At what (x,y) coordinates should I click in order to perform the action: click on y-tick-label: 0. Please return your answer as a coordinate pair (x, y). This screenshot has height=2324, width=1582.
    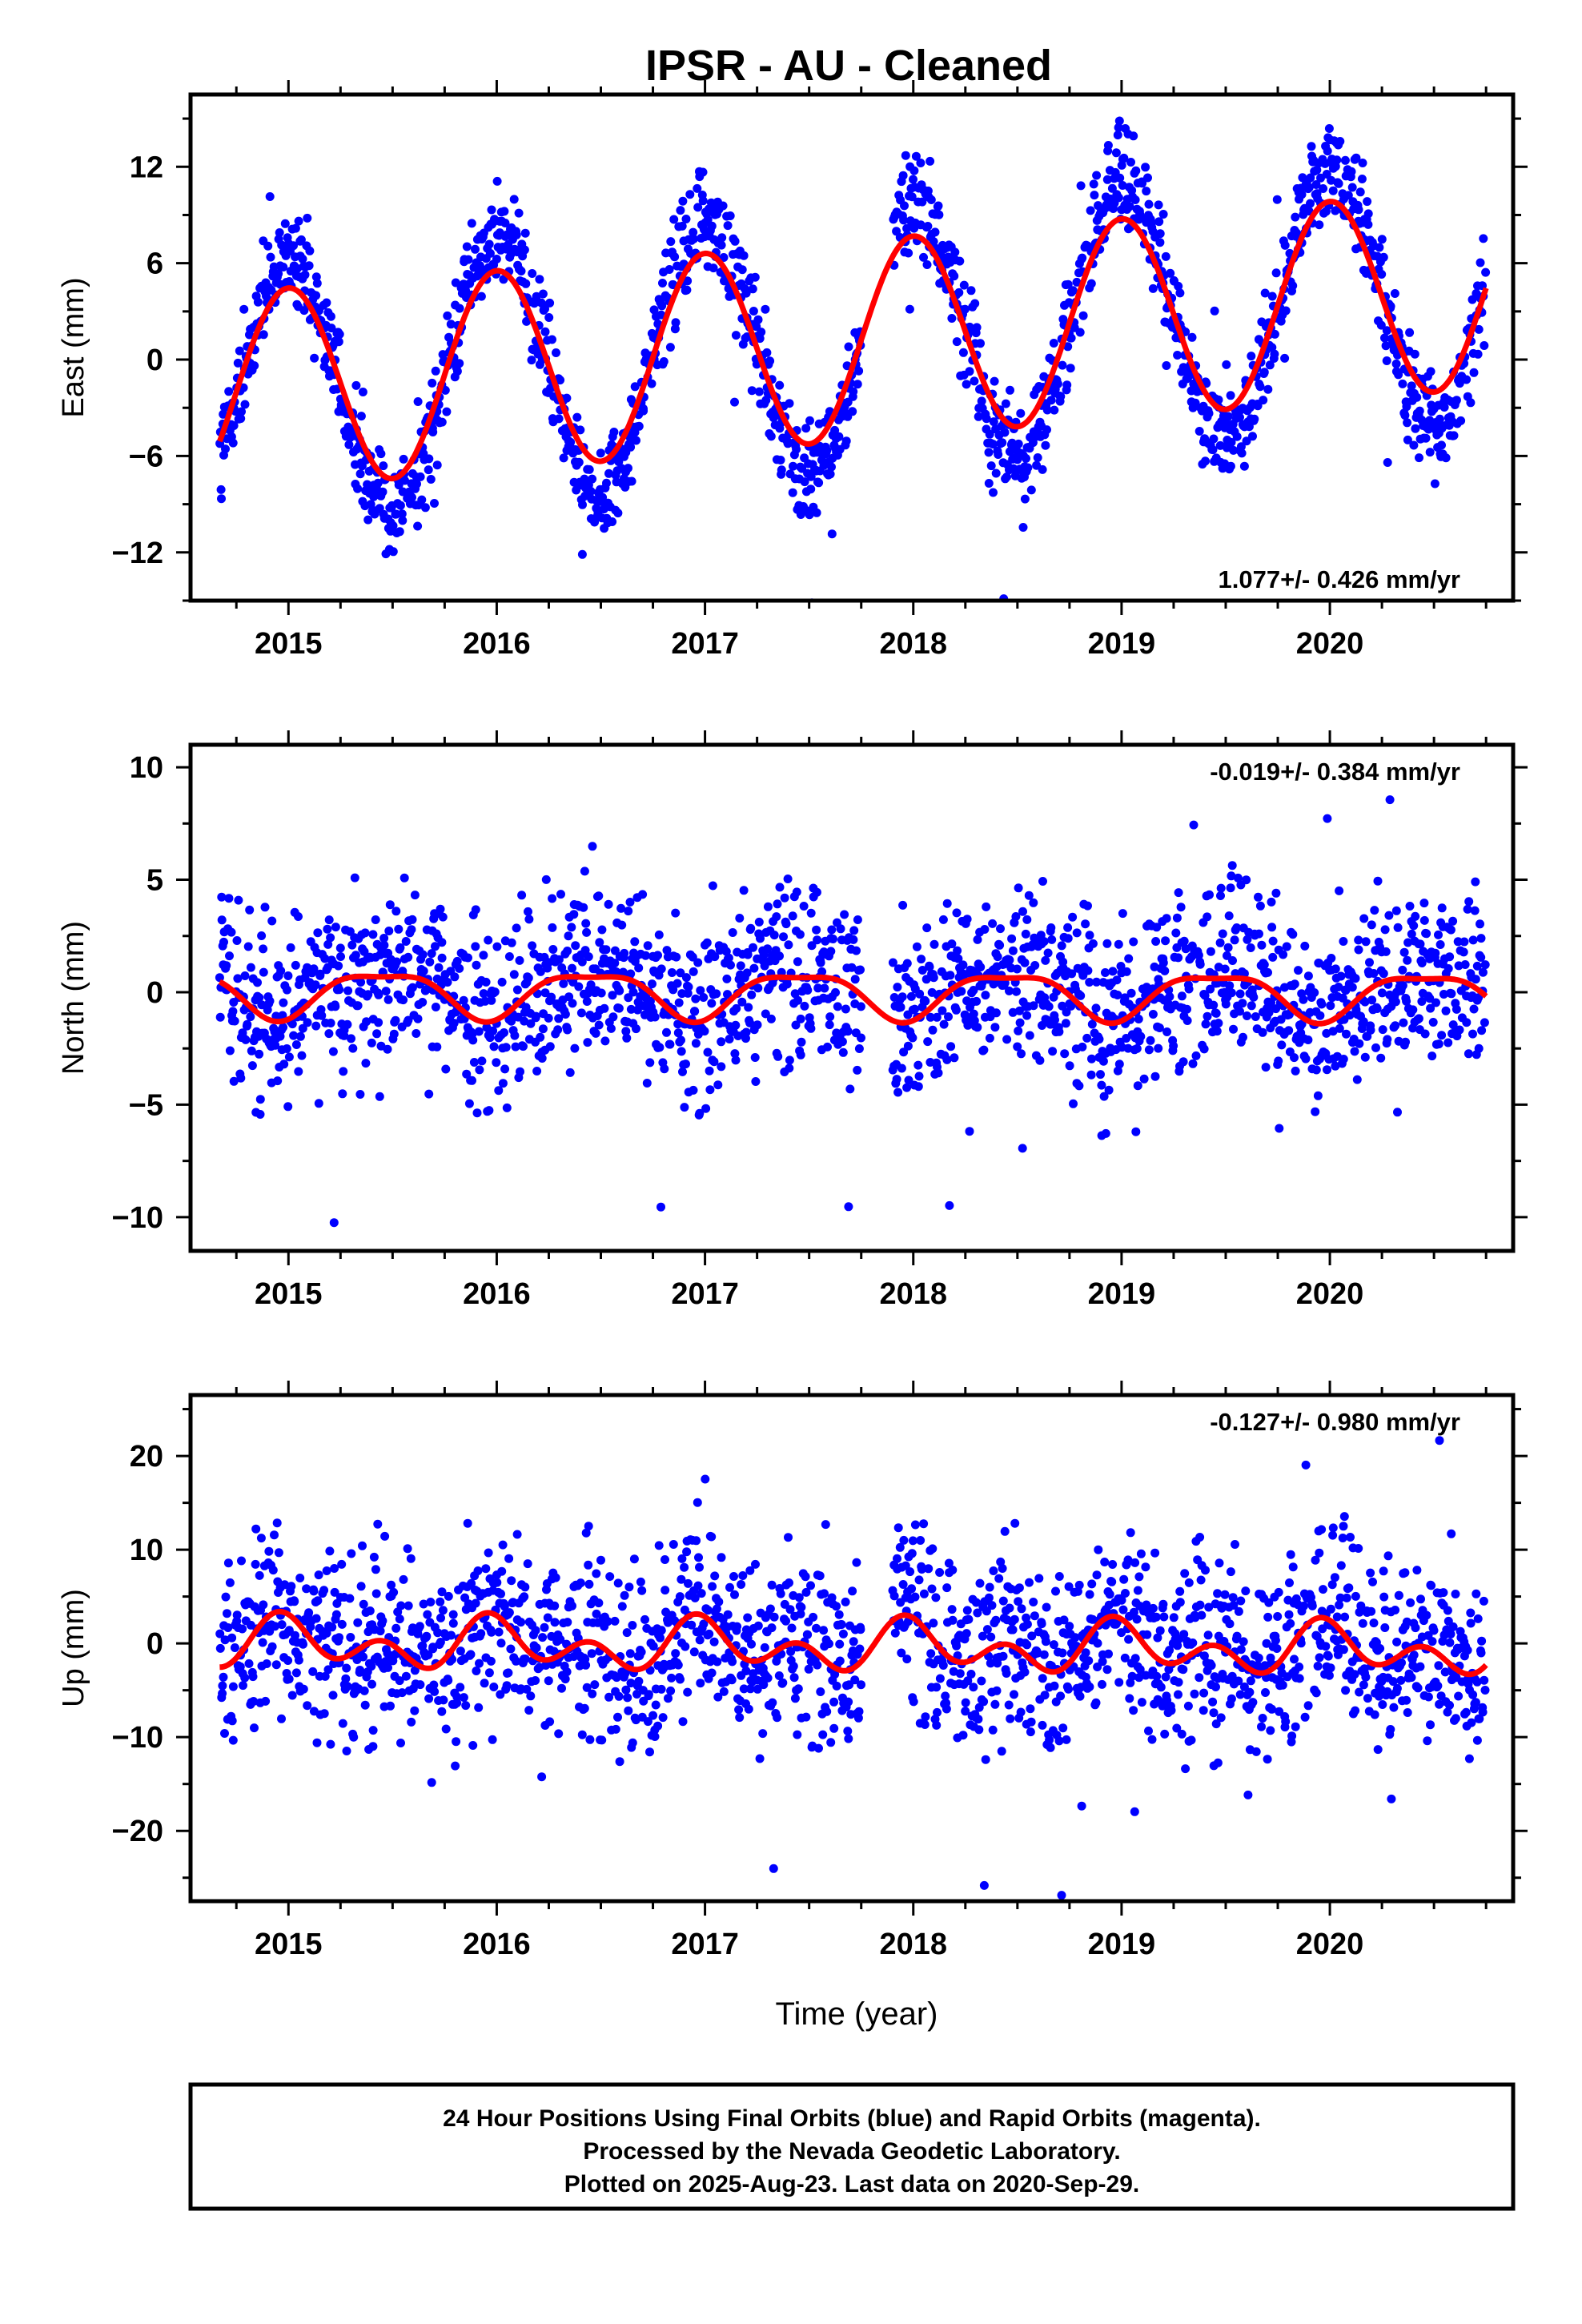
    Looking at the image, I should click on (155, 993).